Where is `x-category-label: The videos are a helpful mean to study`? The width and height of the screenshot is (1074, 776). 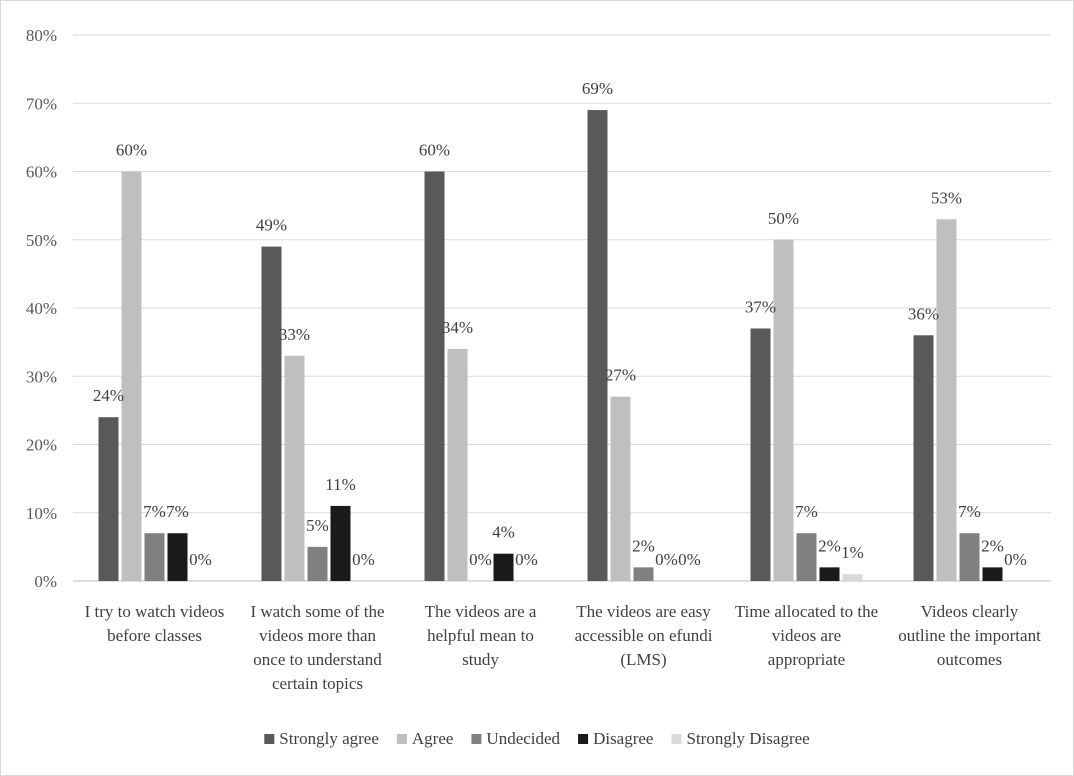
x-category-label: The videos are a helpful mean to study is located at coordinates (481, 635).